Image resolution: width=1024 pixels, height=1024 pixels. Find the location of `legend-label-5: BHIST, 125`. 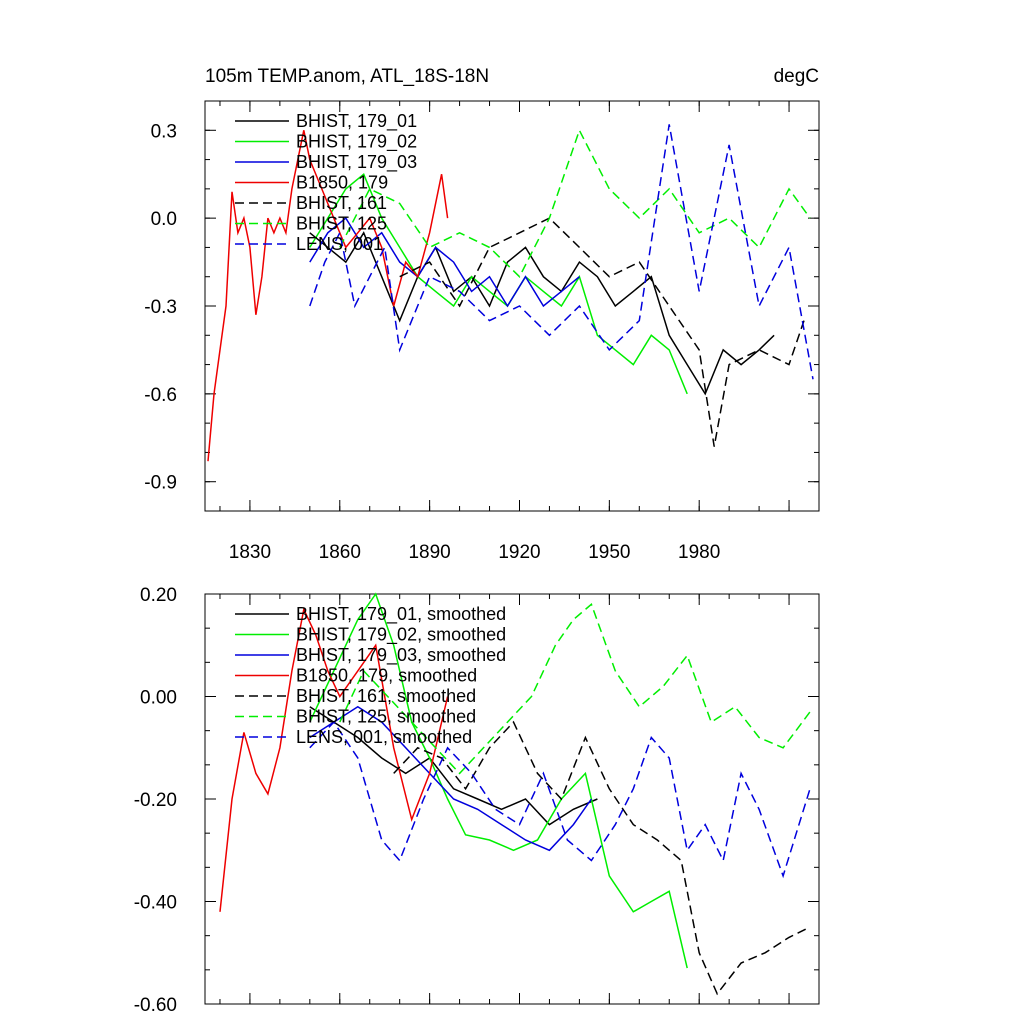

legend-label-5: BHIST, 125 is located at coordinates (341, 224).